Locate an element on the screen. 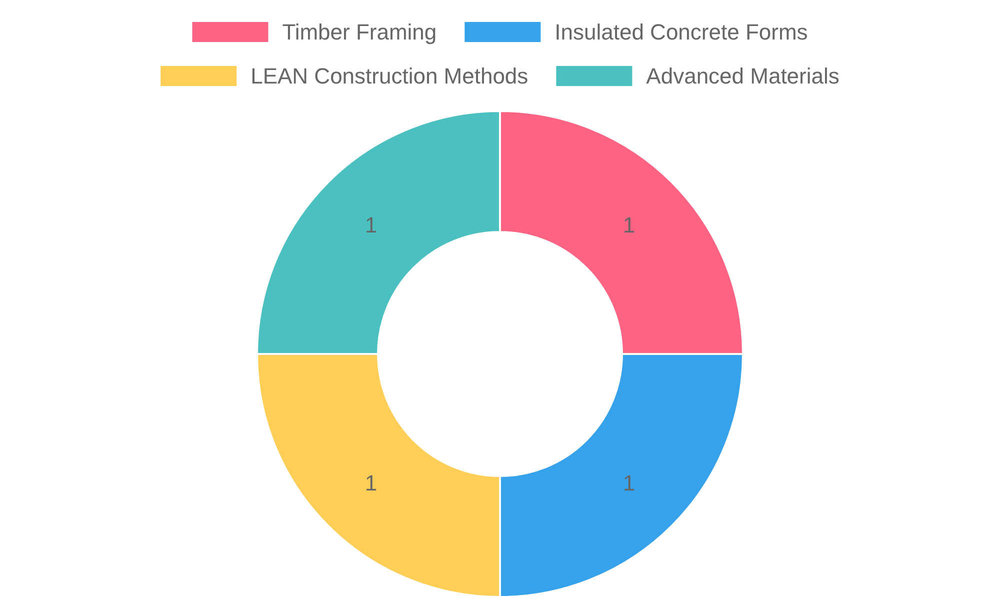 The image size is (1000, 600). legend-label: Advanced Materials is located at coordinates (743, 76).